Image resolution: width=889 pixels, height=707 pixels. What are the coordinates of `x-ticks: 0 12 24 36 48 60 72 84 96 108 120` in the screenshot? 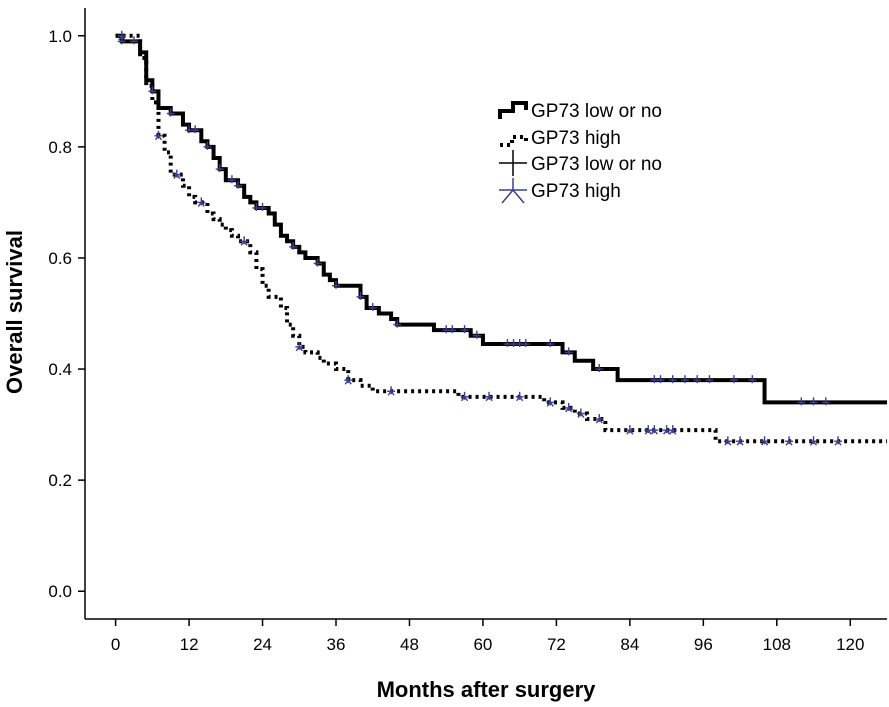 It's located at (487, 636).